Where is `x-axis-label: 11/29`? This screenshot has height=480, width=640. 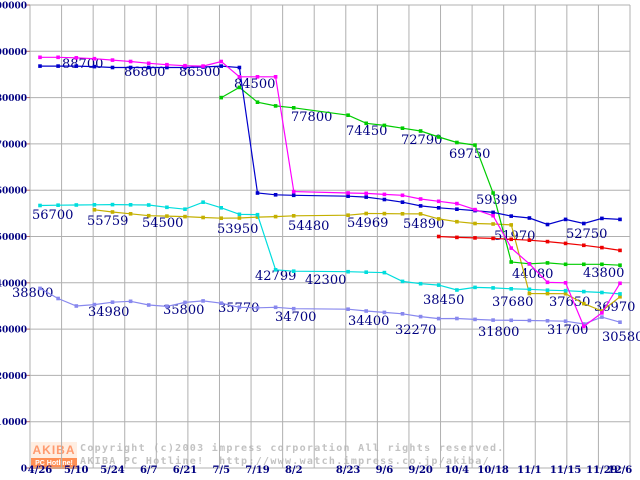
x-axis-label: 11/29 is located at coordinates (602, 470).